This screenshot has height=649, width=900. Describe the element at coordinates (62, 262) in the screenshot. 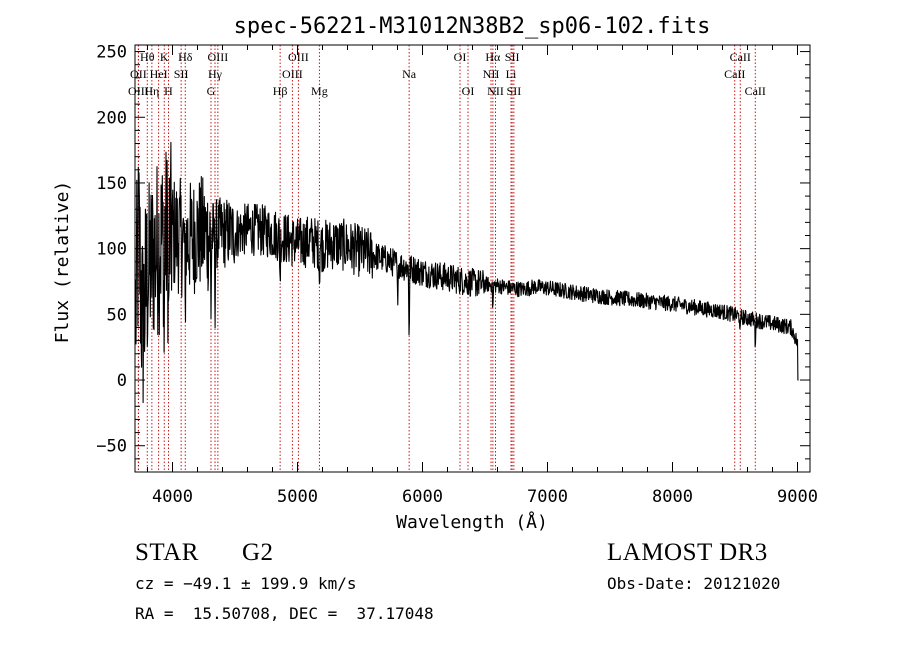

I see `y-axis-label: Flux (relative)` at that location.